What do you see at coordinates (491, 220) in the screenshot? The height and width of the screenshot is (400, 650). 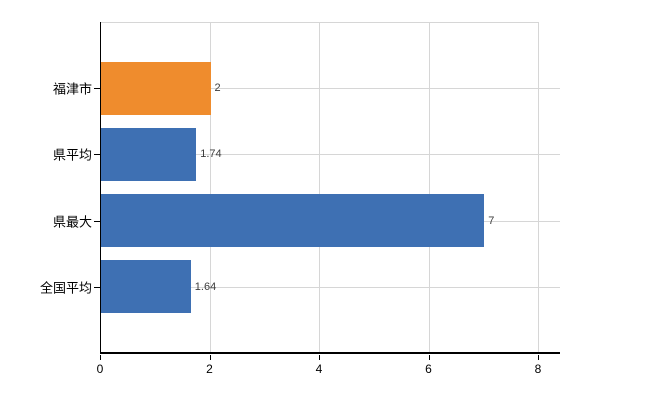 I see `bar-value-label: 7` at bounding box center [491, 220].